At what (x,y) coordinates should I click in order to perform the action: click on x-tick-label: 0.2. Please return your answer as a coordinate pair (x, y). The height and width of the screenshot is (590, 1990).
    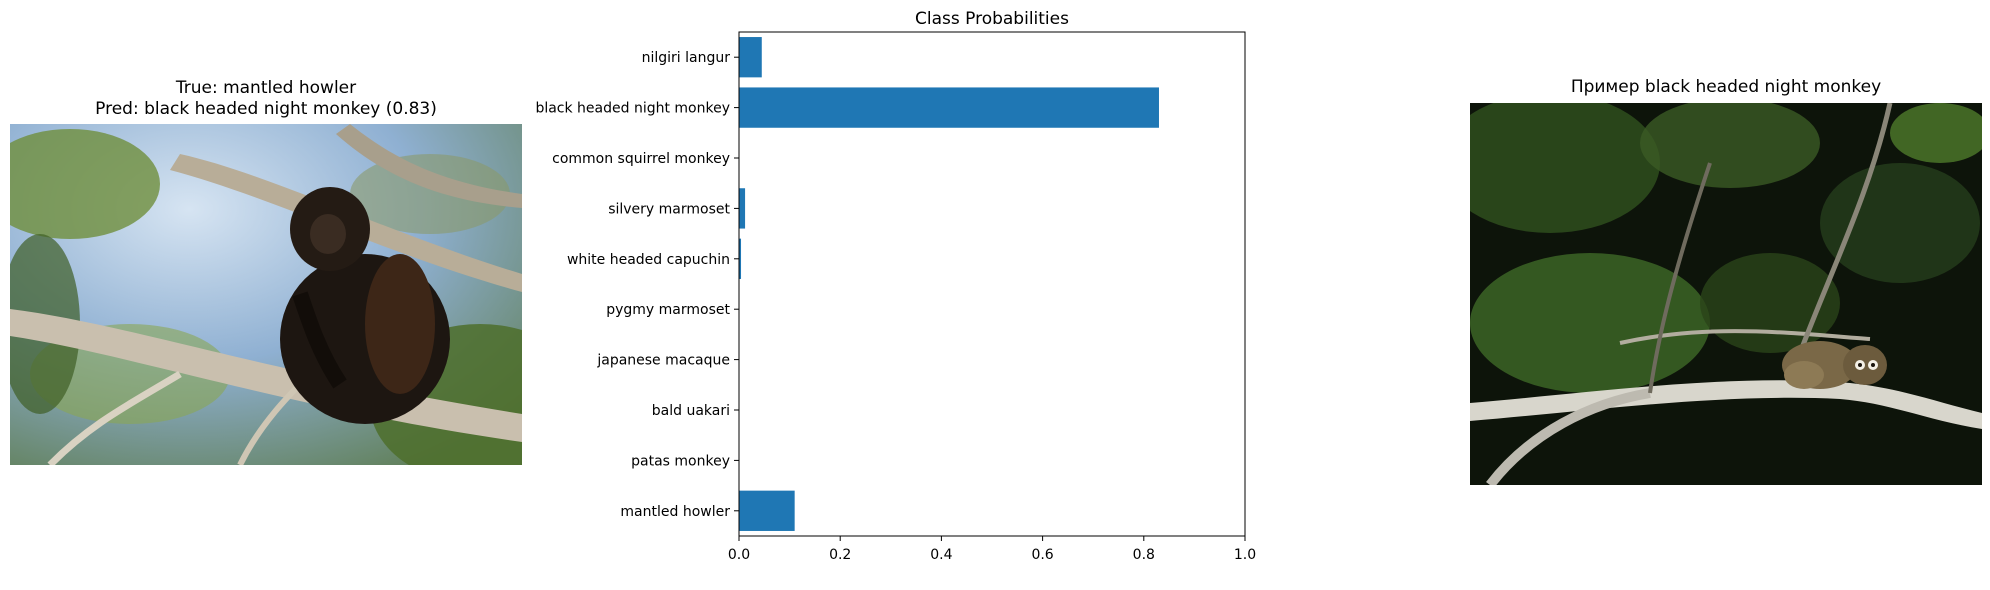
    Looking at the image, I should click on (840, 555).